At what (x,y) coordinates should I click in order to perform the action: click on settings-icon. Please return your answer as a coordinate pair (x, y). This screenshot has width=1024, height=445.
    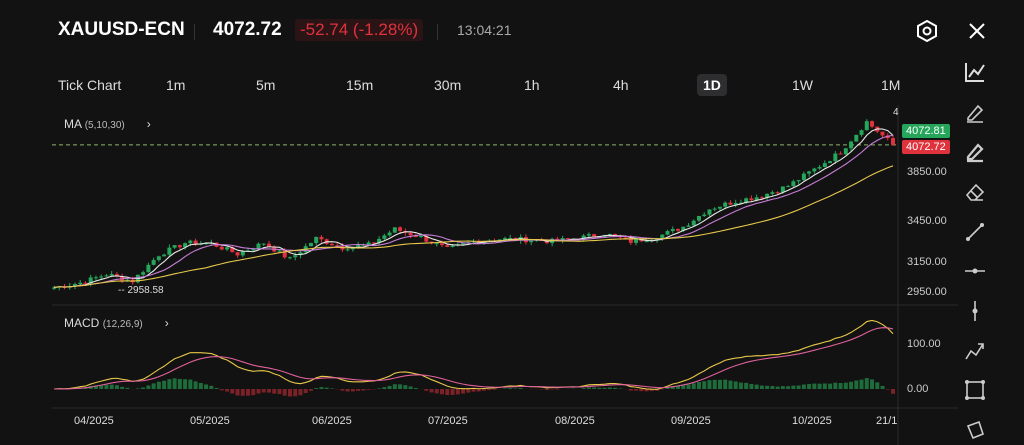
    Looking at the image, I should click on (927, 31).